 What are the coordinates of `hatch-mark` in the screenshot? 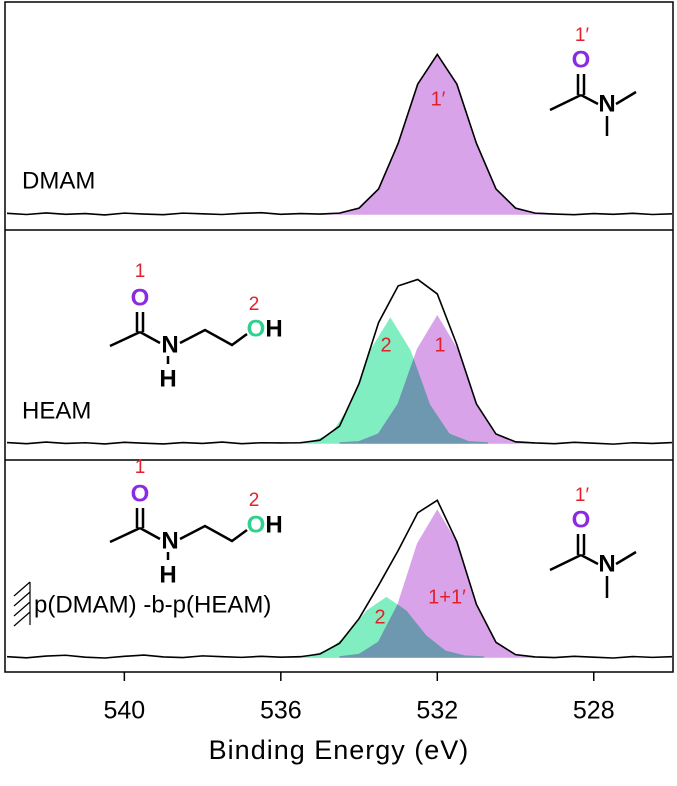 It's located at (22, 604).